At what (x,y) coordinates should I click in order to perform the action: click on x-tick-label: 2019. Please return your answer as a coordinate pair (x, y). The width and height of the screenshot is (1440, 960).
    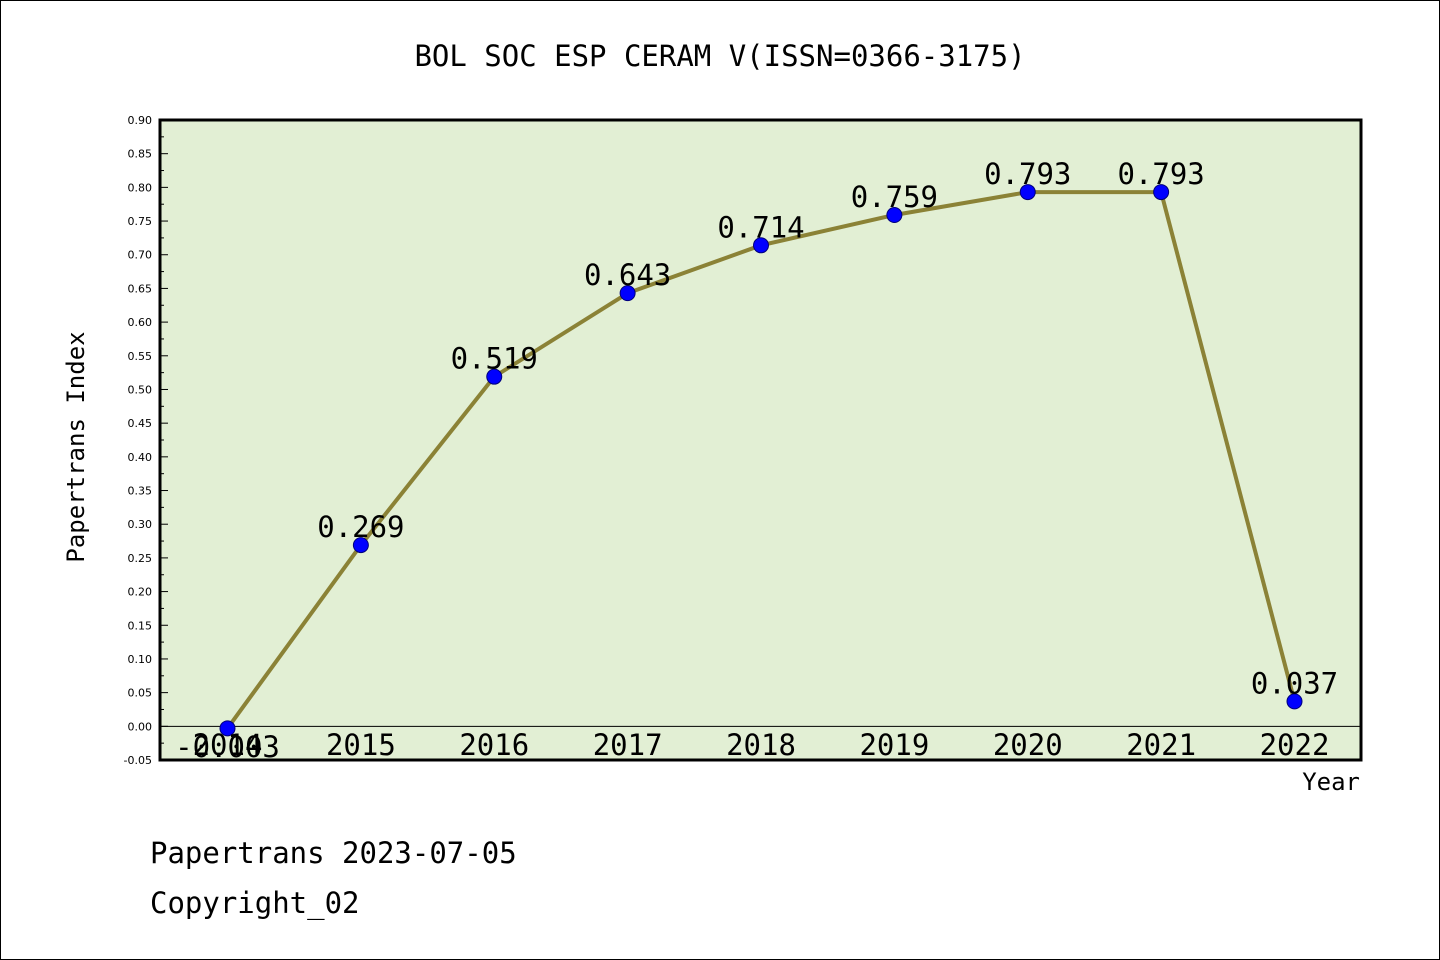
    Looking at the image, I should click on (894, 745).